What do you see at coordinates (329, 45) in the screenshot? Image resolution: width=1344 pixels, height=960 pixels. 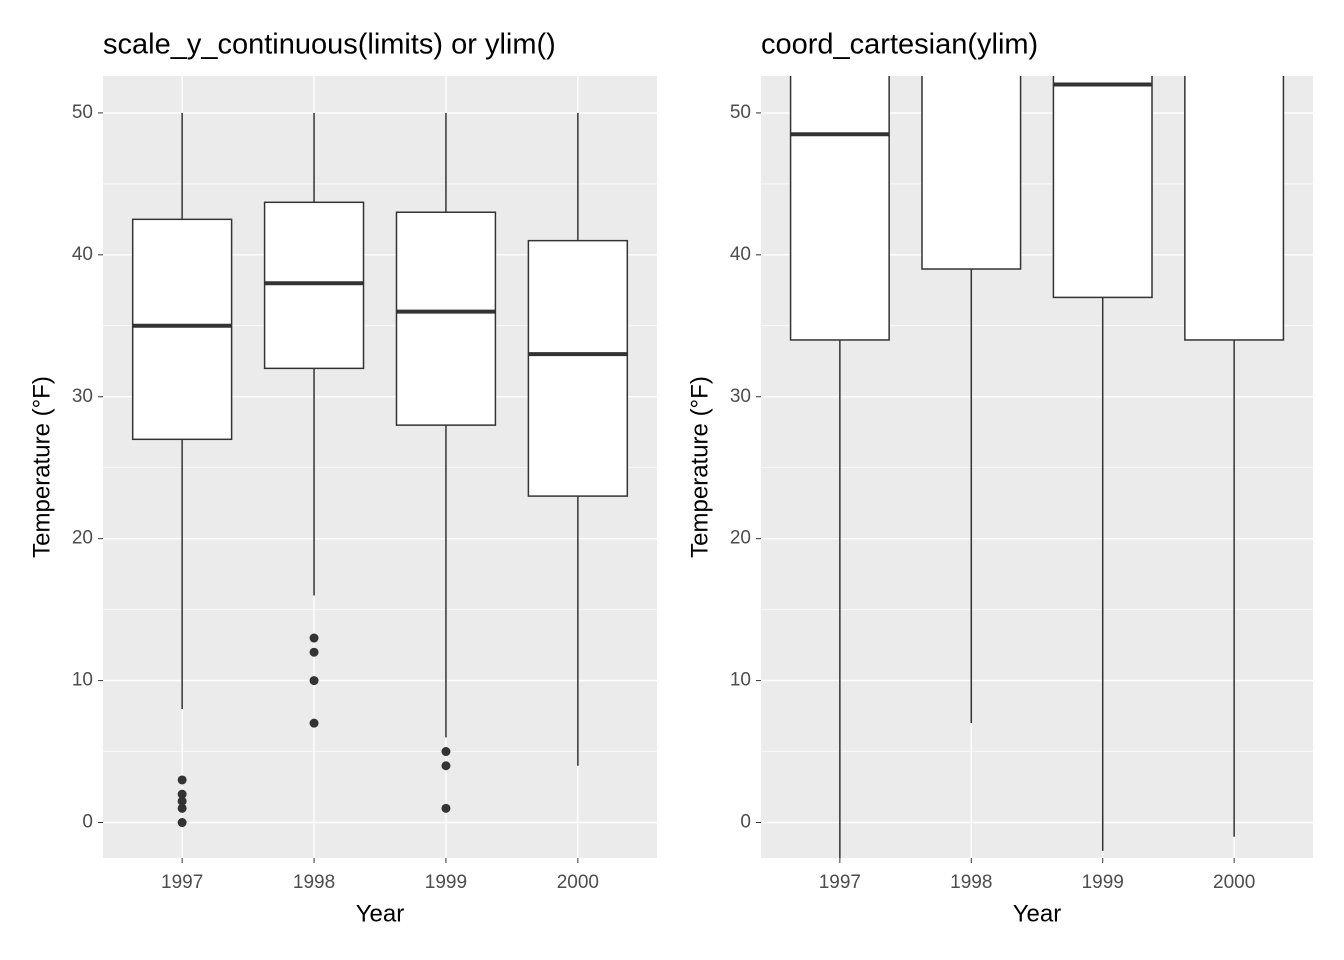 I see `chart-title: scale_y_continuous(limits) or ylim()` at bounding box center [329, 45].